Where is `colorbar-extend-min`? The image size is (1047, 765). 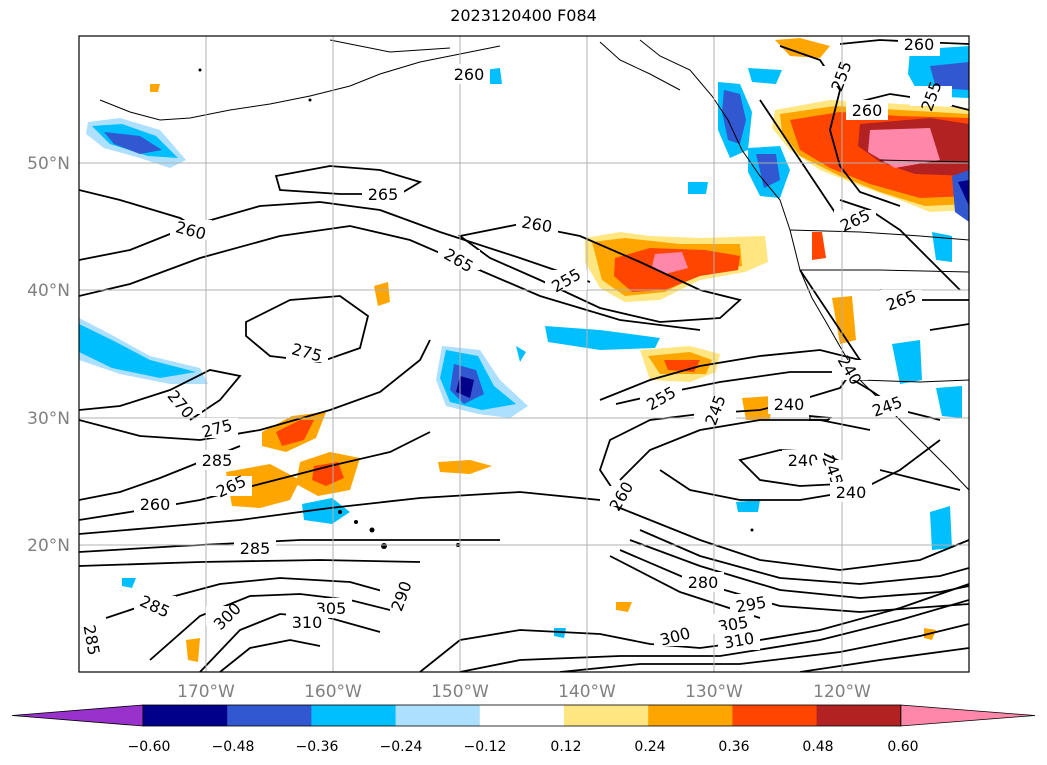 colorbar-extend-min is located at coordinates (77, 715).